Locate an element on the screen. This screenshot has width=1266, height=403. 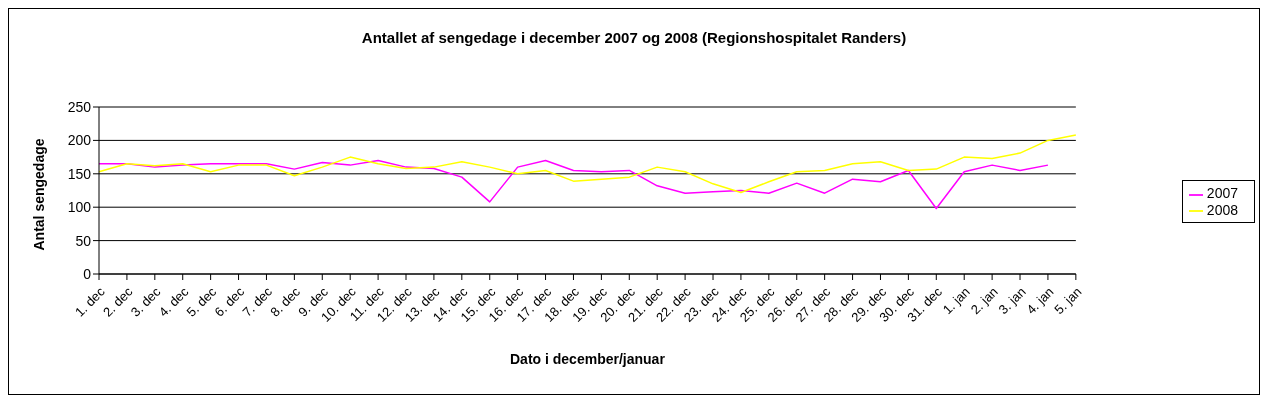
y-tick-label: 50 is located at coordinates (83, 240).